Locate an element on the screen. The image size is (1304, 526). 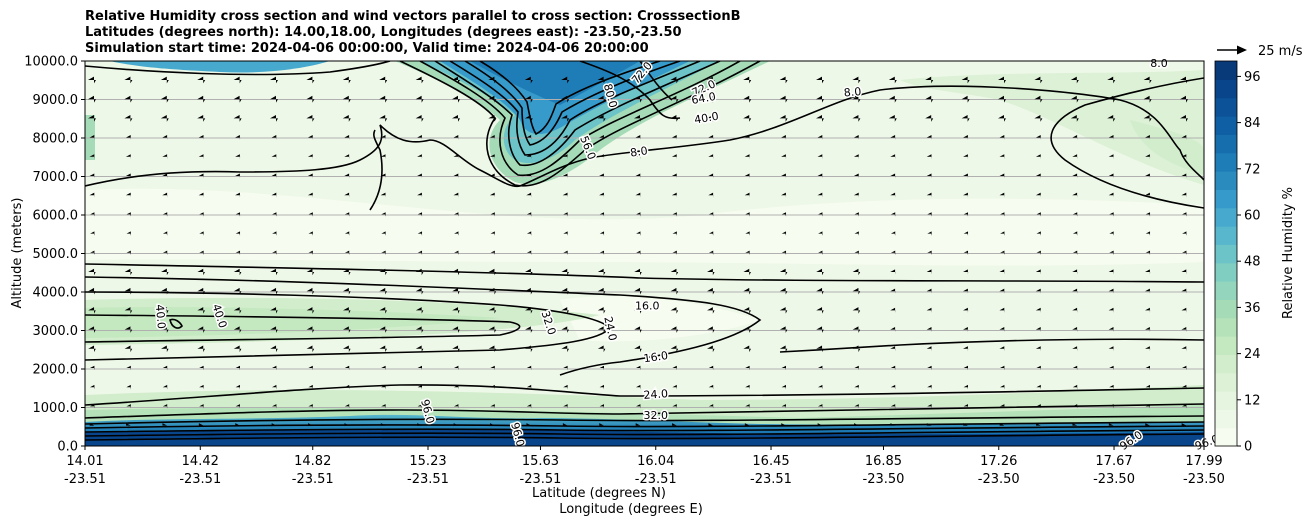
colorbar-tick-label-6: 72 is located at coordinates (1252, 169).